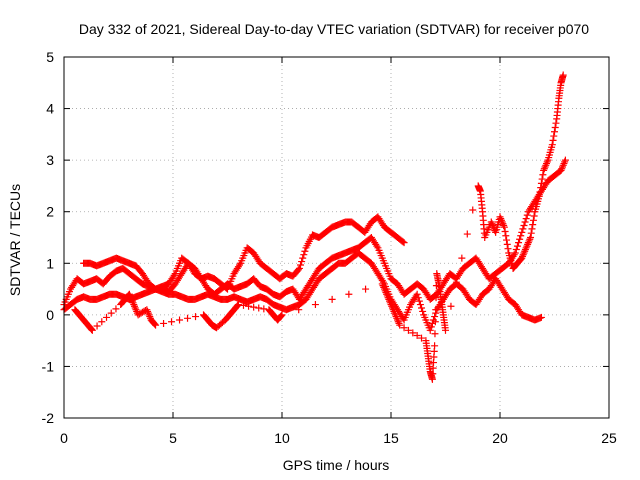  Describe the element at coordinates (48, 366) in the screenshot. I see `y-tick-label: -1` at that location.